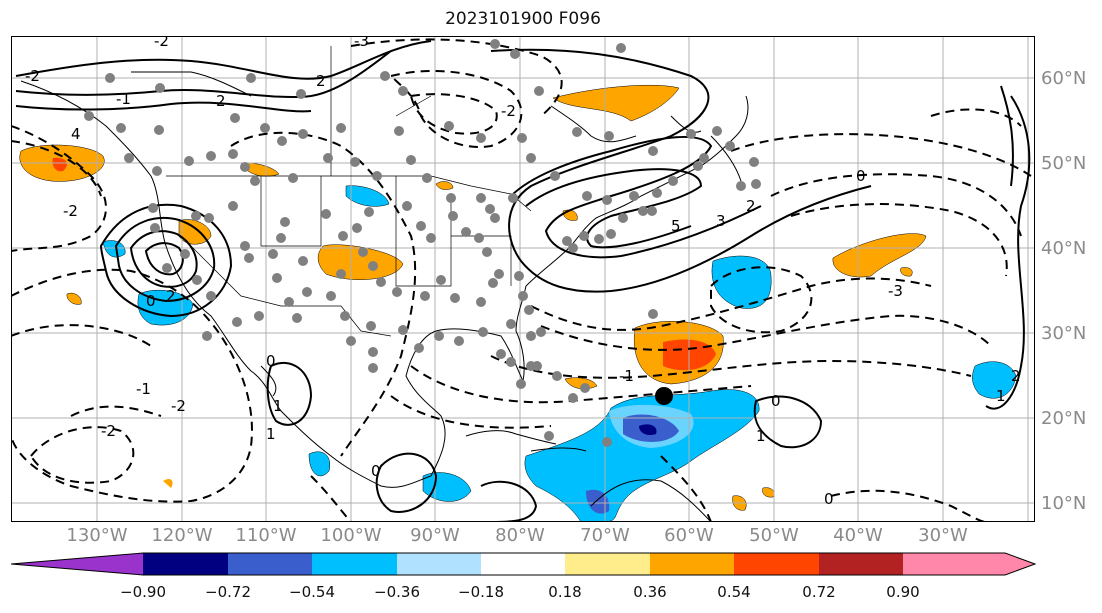  I want to click on contour-label: -3, so click(361, 43).